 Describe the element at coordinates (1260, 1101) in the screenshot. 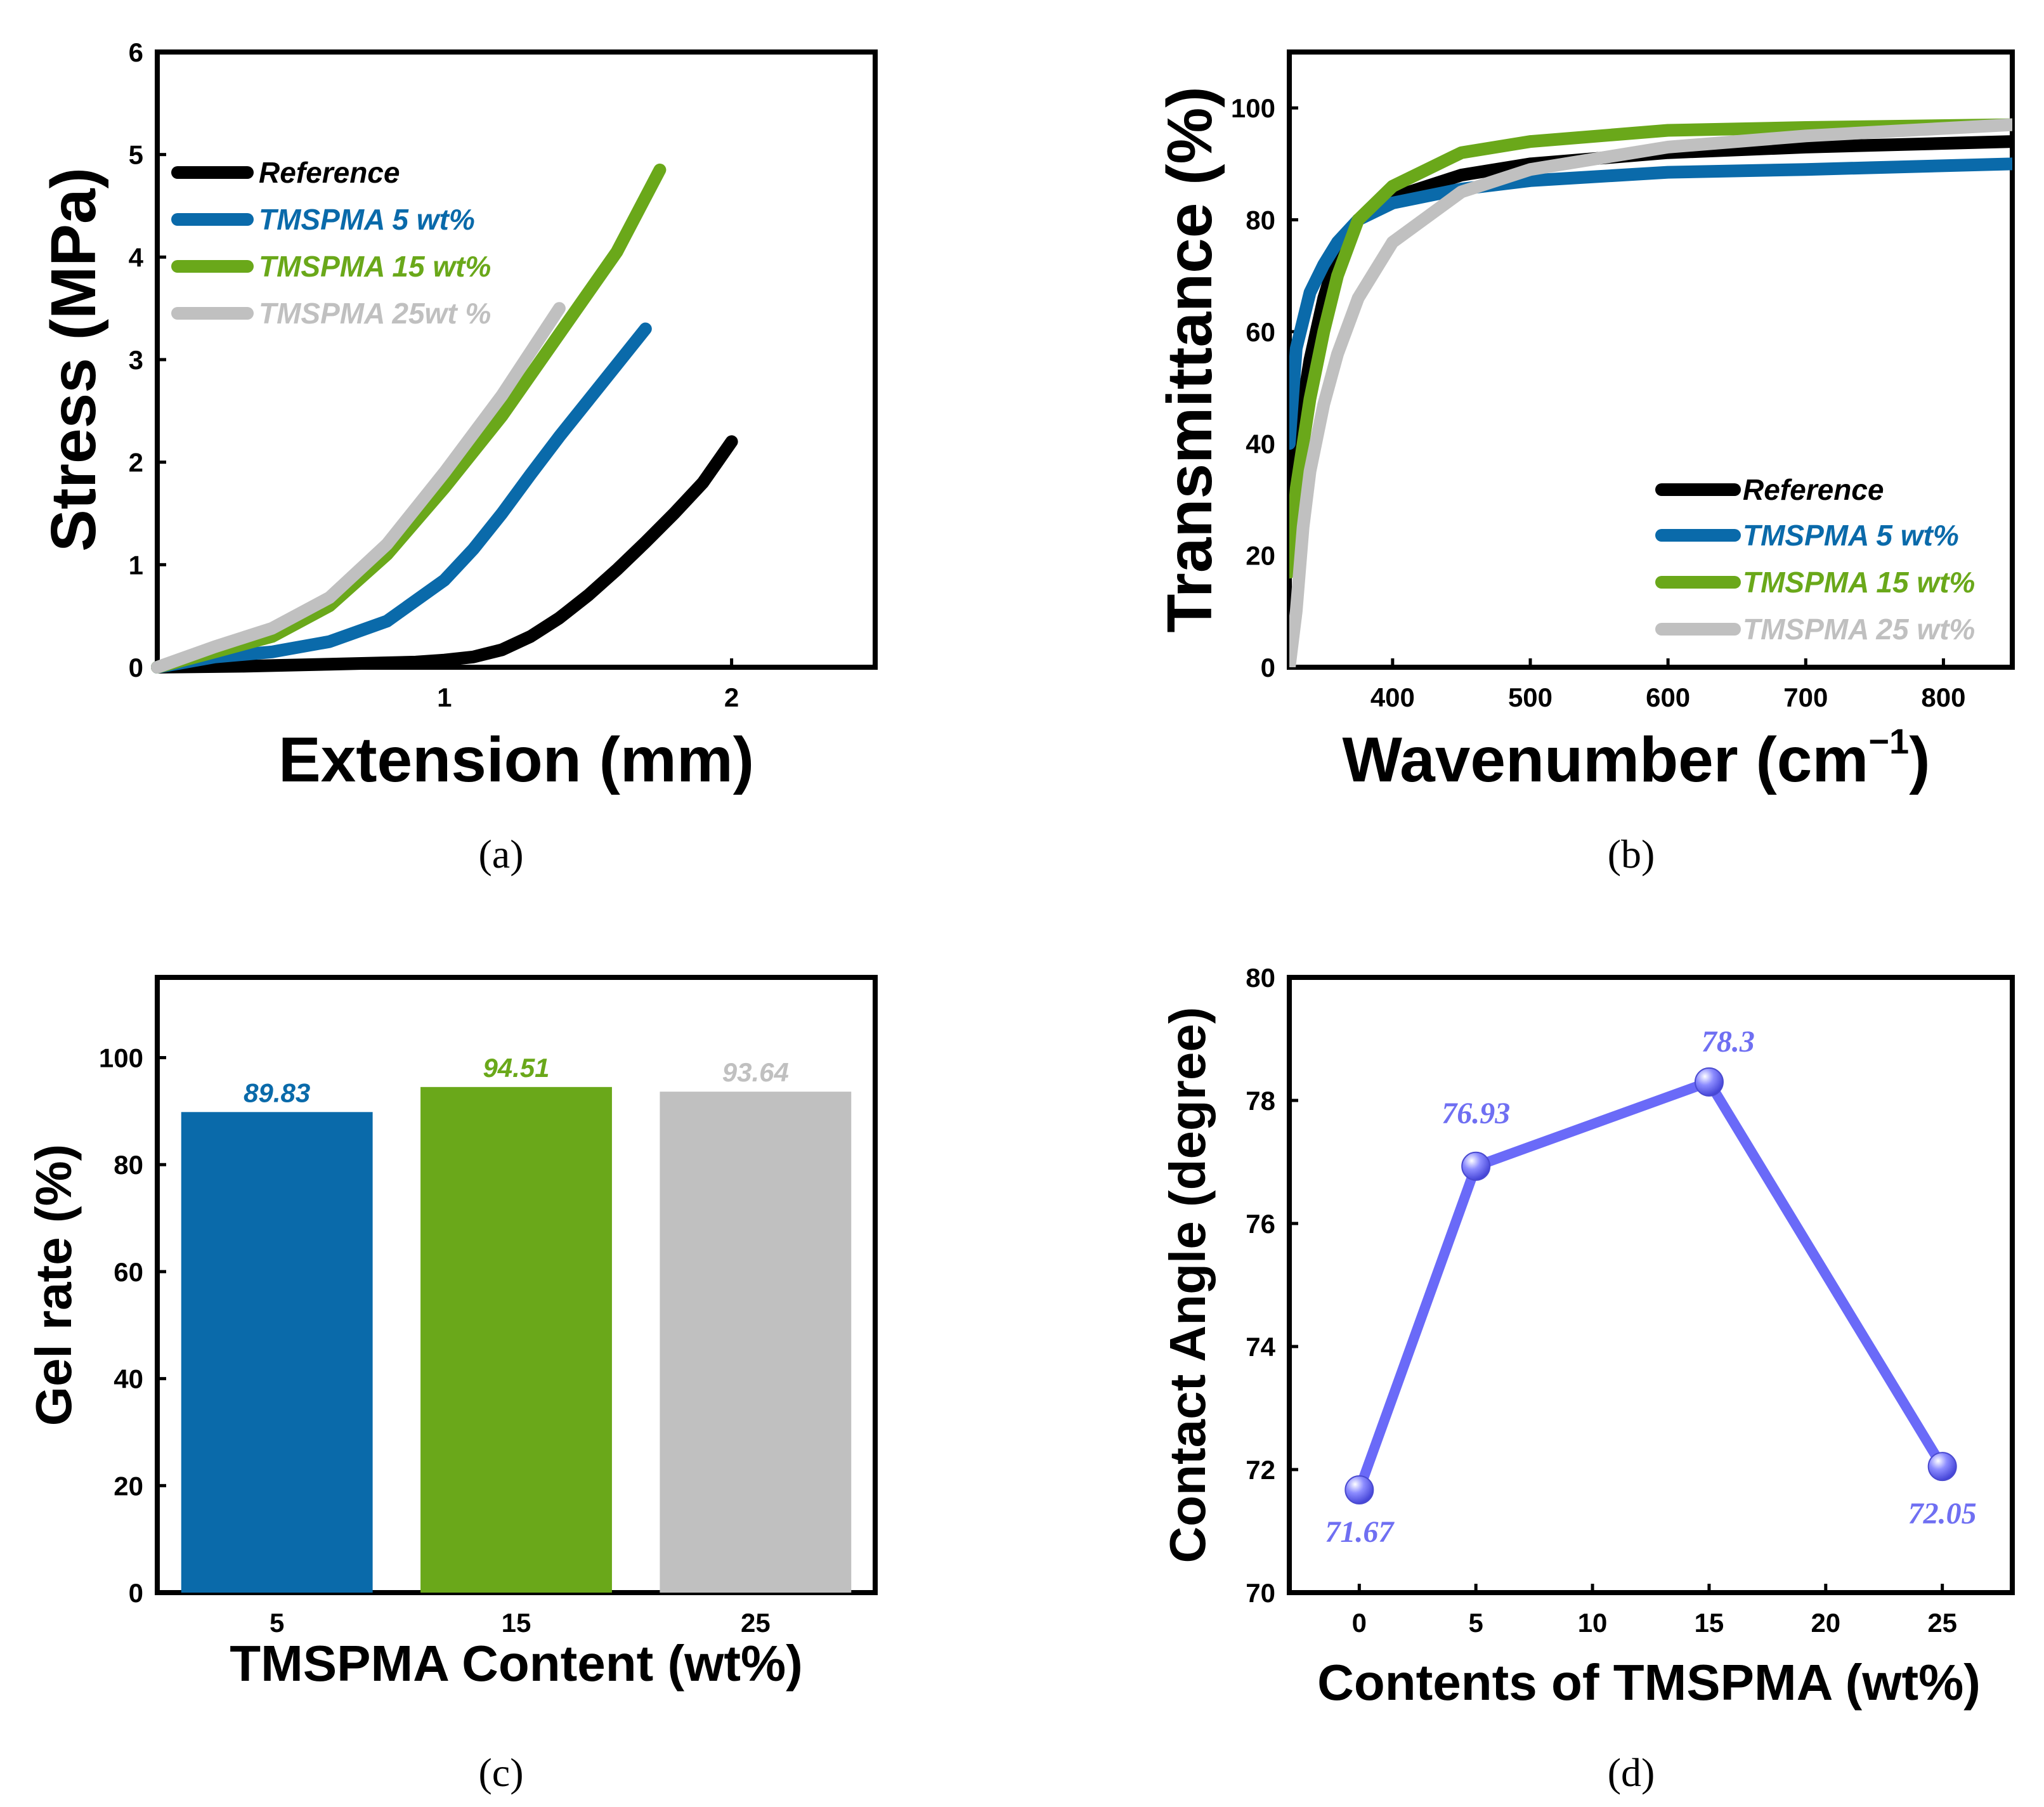

I see `y-tick-label: 78` at that location.